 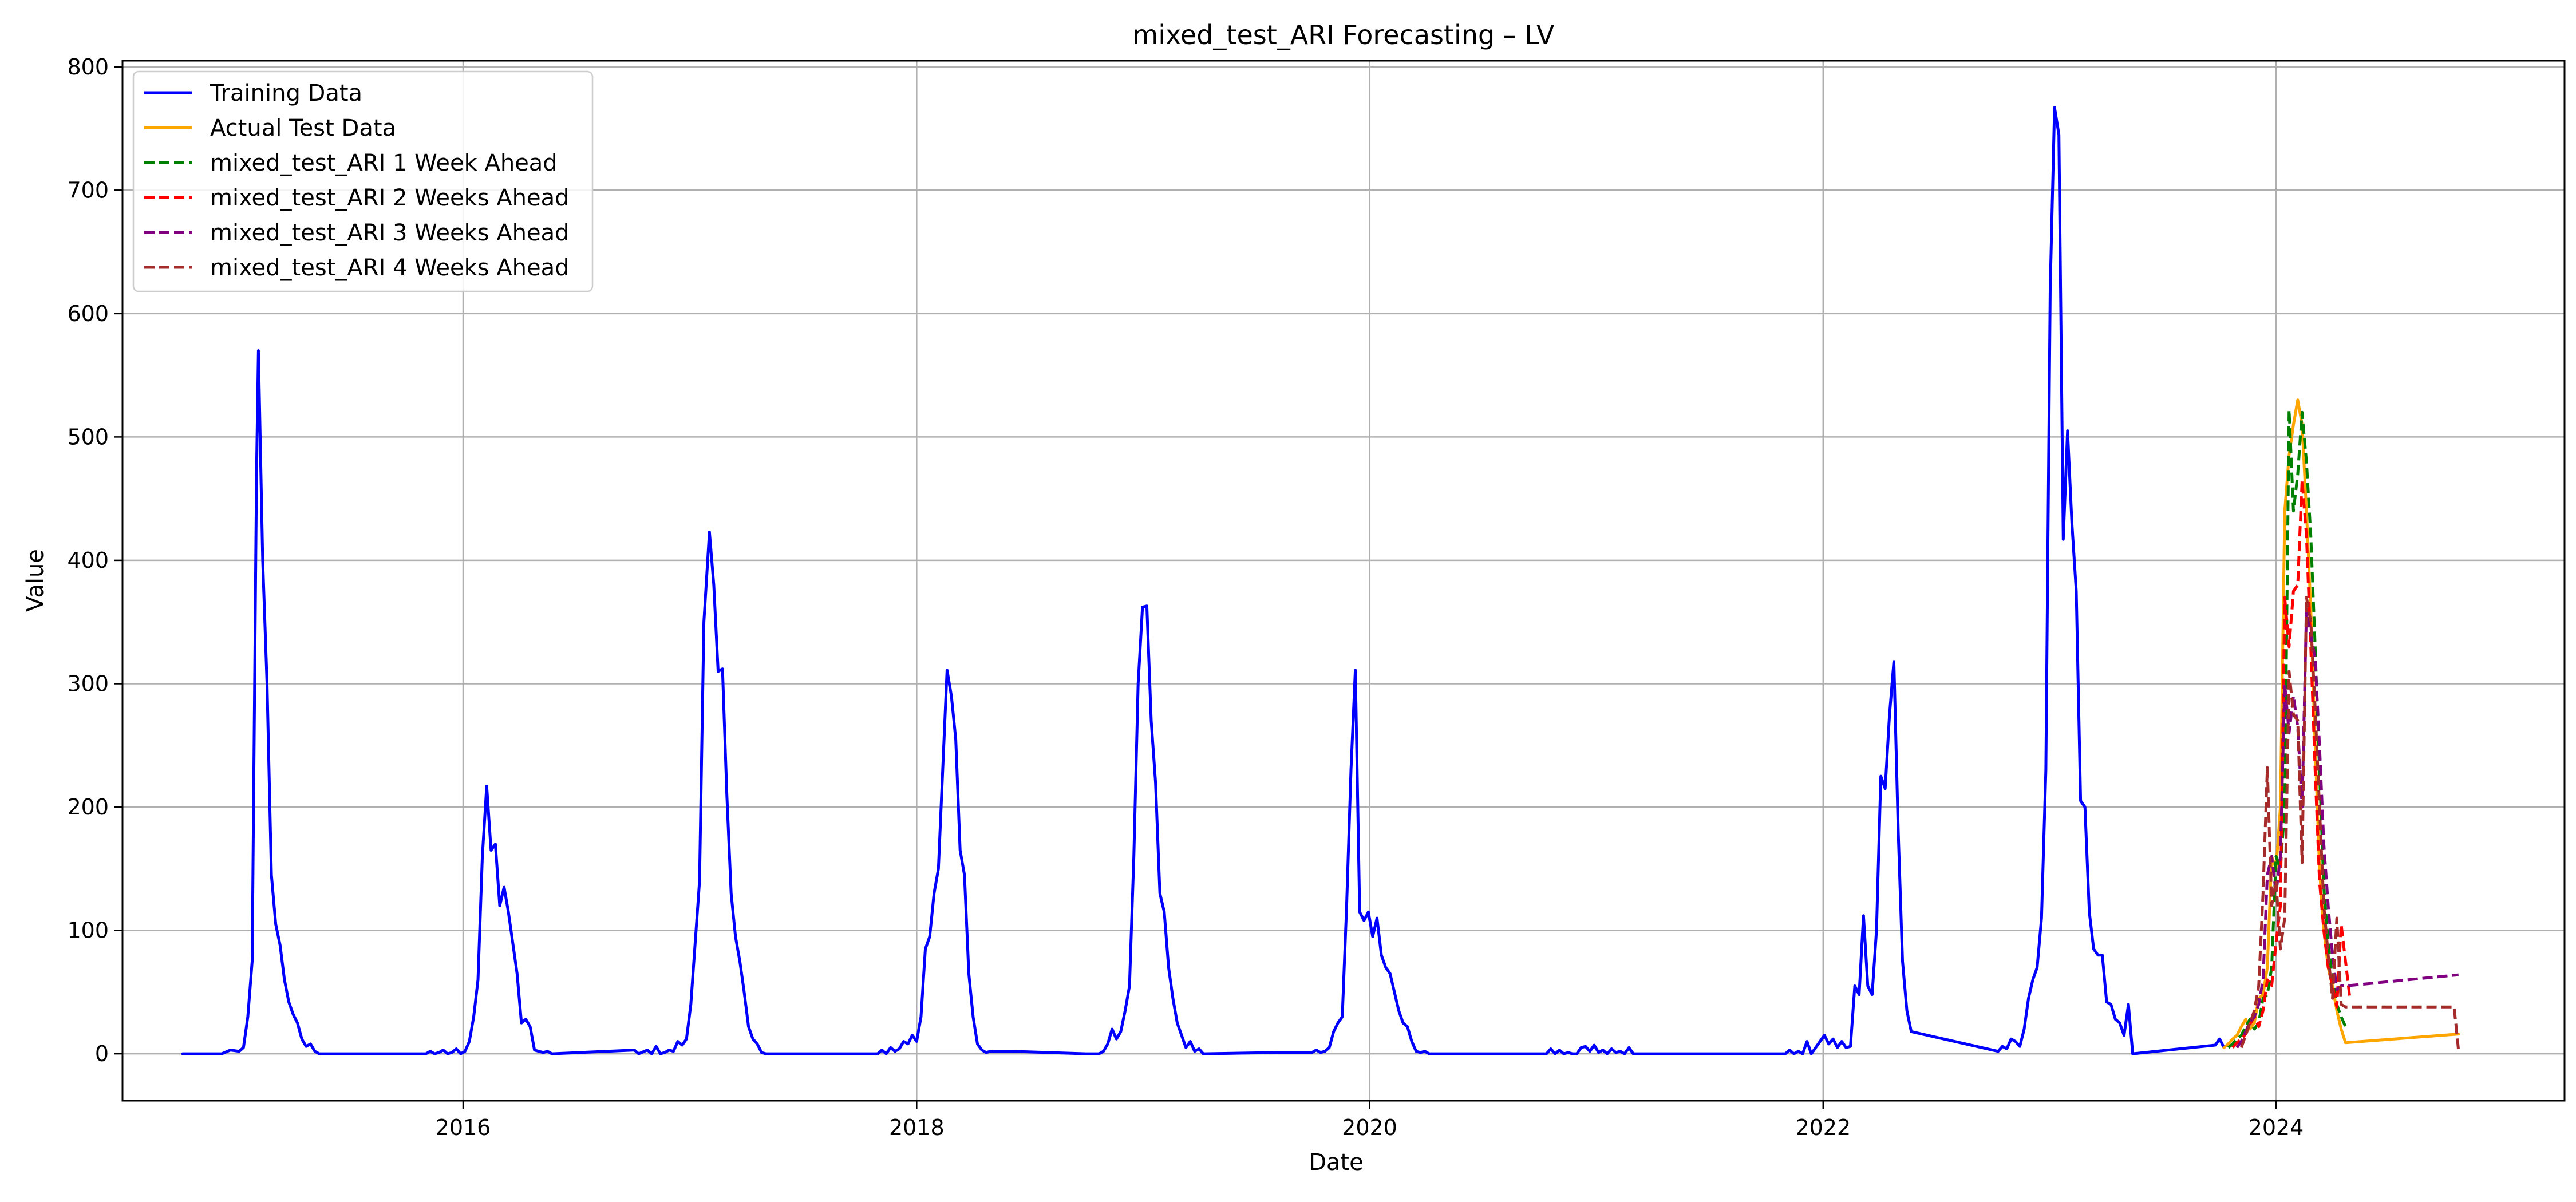 What do you see at coordinates (1369, 1127) in the screenshot?
I see `x-tick-label: 2020` at bounding box center [1369, 1127].